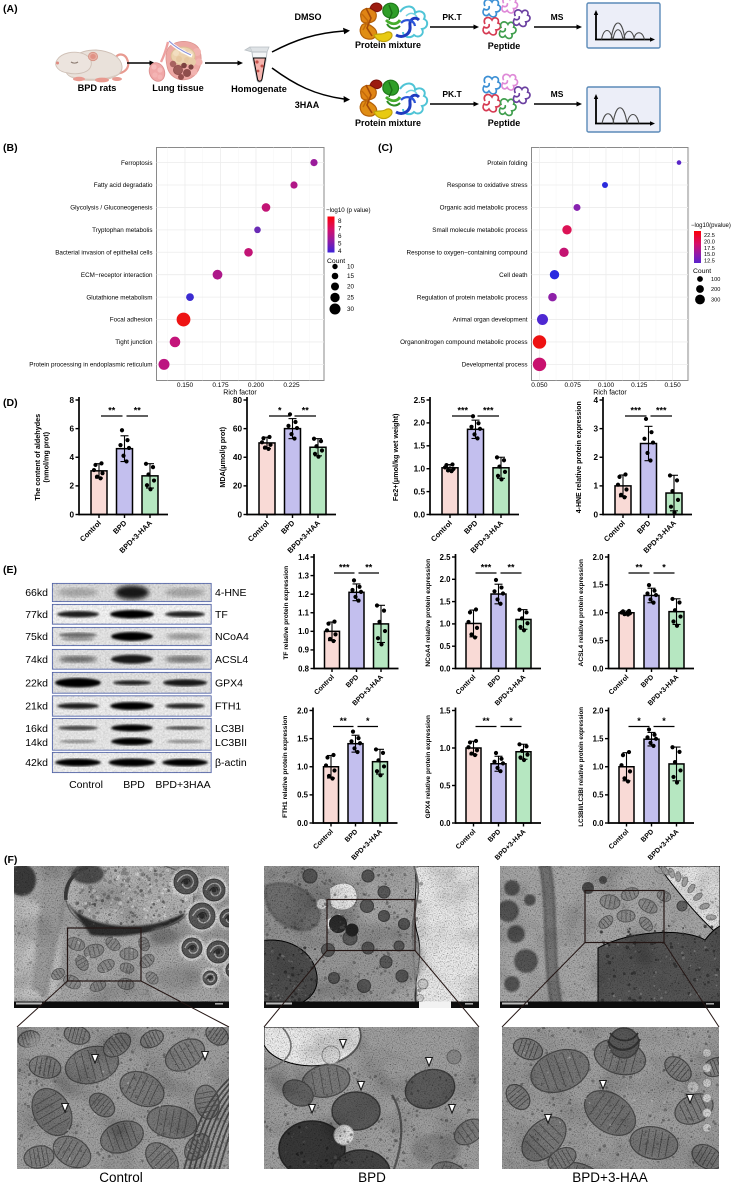 Image resolution: width=741 pixels, height=1192 pixels. What do you see at coordinates (385, 148) in the screenshot?
I see `svg-text: (C)` at bounding box center [385, 148].